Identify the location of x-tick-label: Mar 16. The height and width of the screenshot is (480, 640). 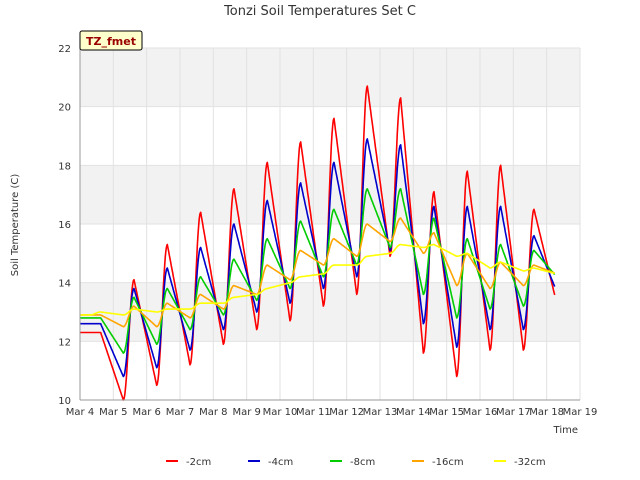
(480, 412).